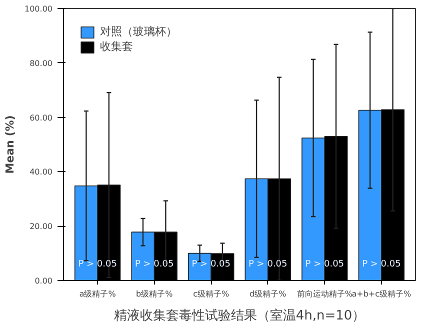 The width and height of the screenshot is (435, 328). I want to click on legend-label: 对照（玻璃杯）, so click(138, 31).